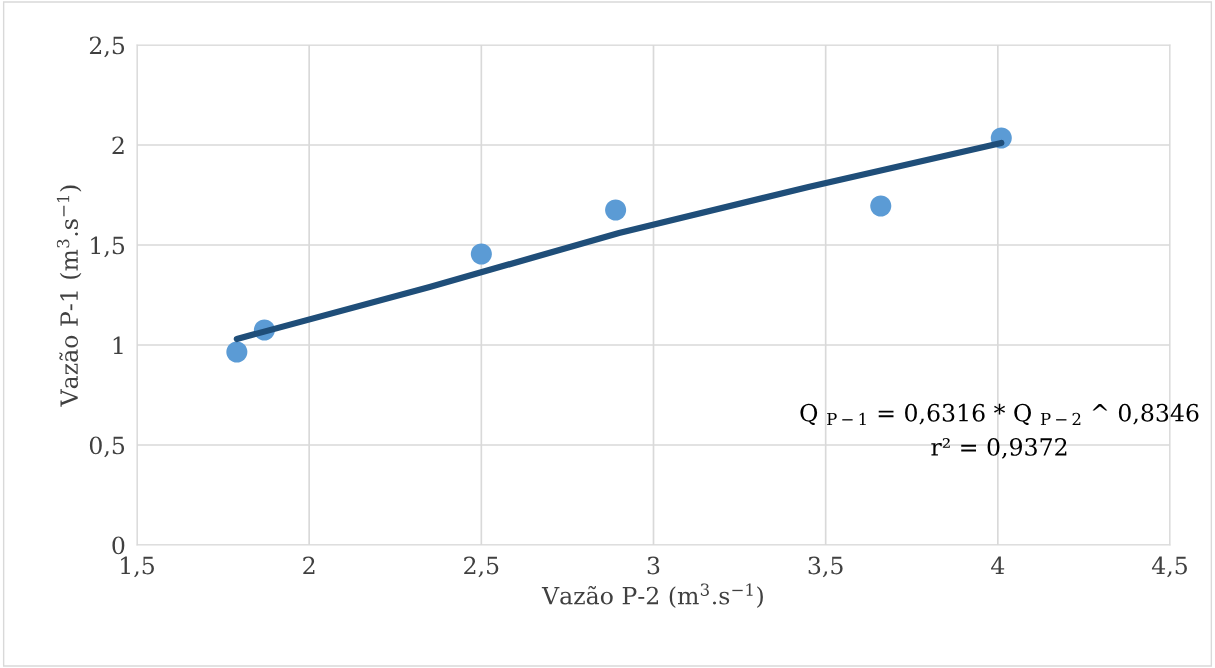 The image size is (1215, 668). Describe the element at coordinates (481, 567) in the screenshot. I see `x-tick-label: 2,5` at that location.